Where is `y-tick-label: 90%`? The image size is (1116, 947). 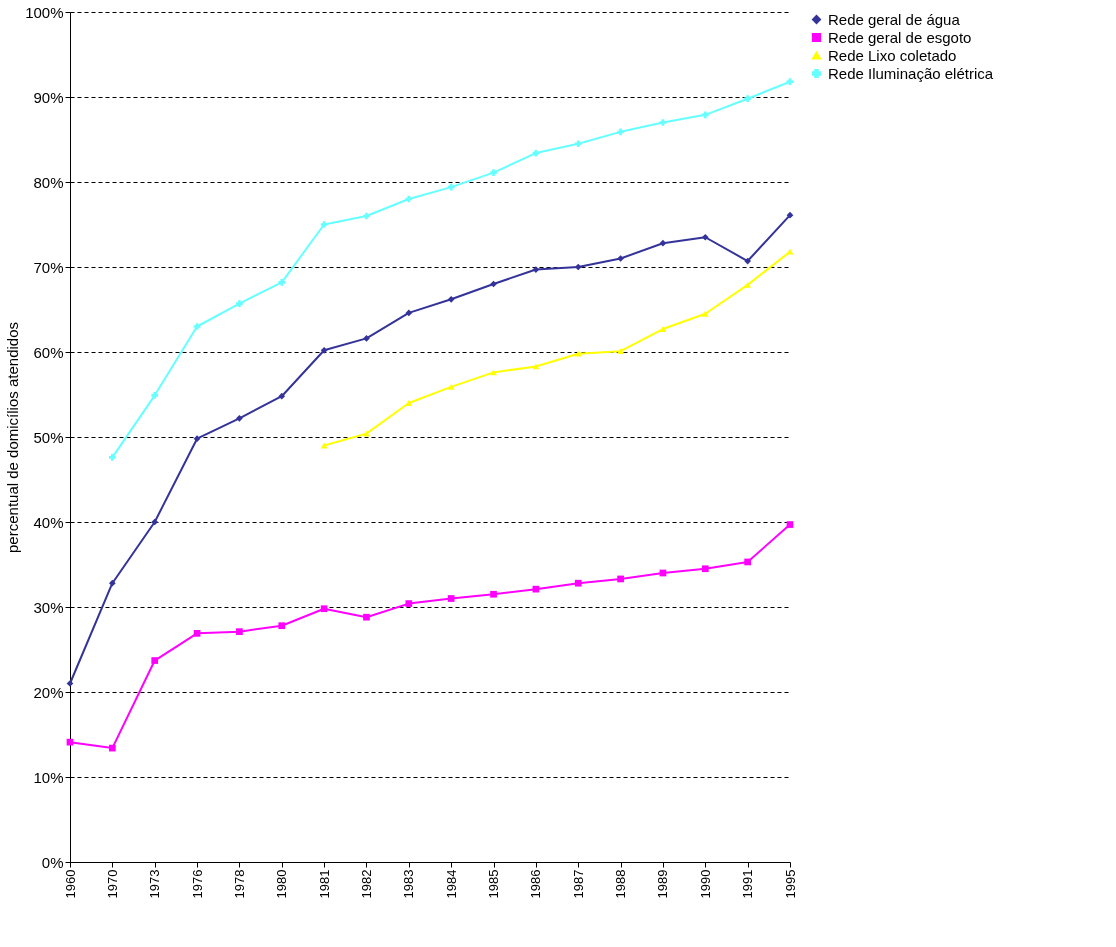
y-tick-label: 90% is located at coordinates (48, 97).